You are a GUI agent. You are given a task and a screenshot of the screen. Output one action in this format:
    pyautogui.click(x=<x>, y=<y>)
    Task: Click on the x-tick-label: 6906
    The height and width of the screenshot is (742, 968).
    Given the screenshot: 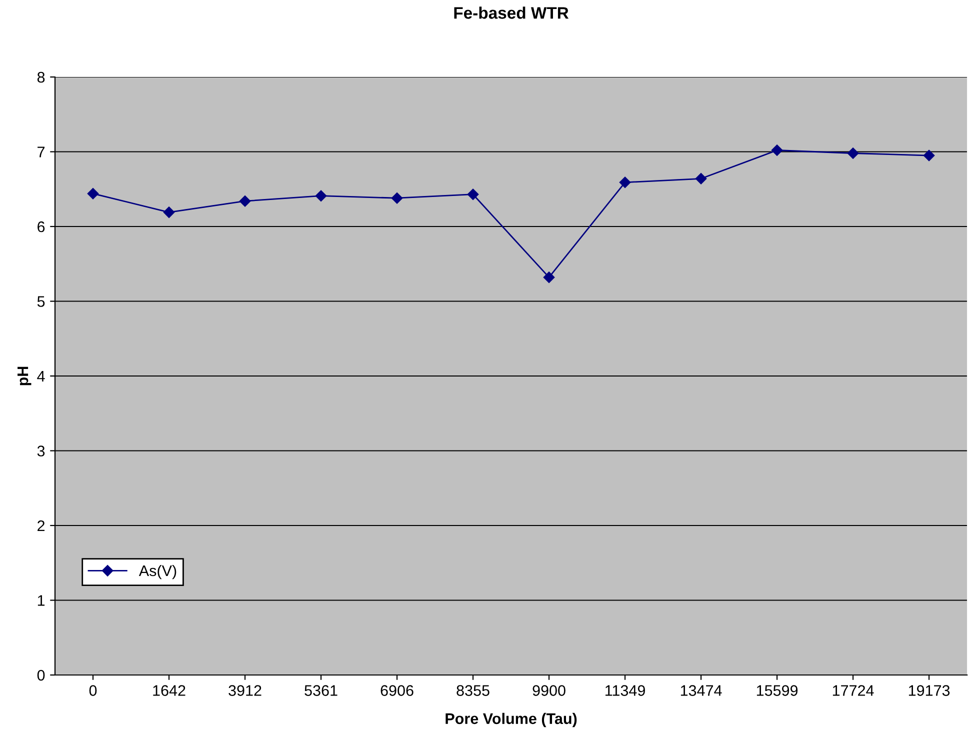 What is the action you would take?
    pyautogui.click(x=397, y=690)
    